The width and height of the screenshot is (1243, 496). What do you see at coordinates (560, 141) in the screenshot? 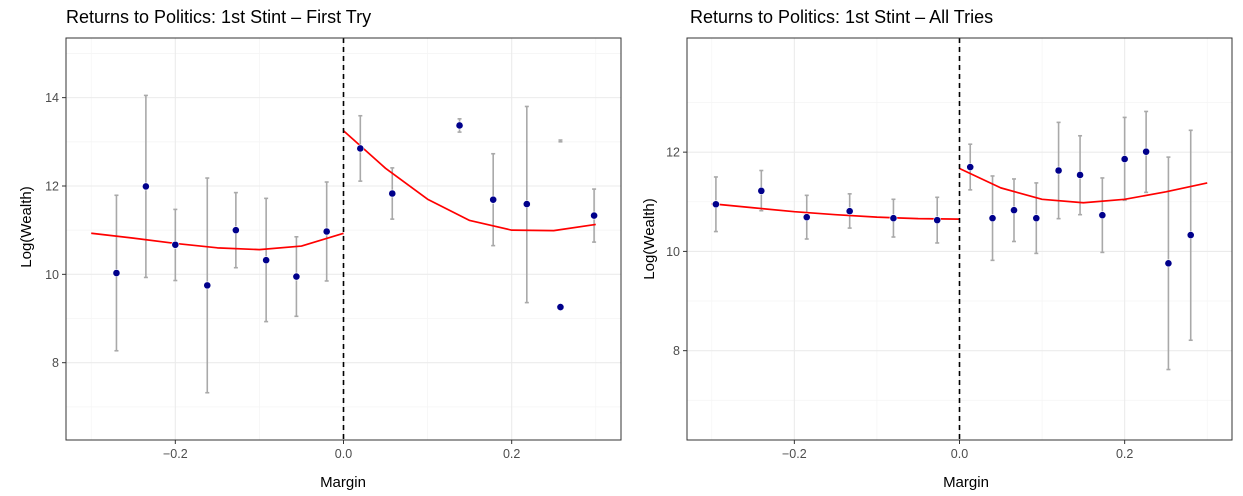
I see `error-bar` at bounding box center [560, 141].